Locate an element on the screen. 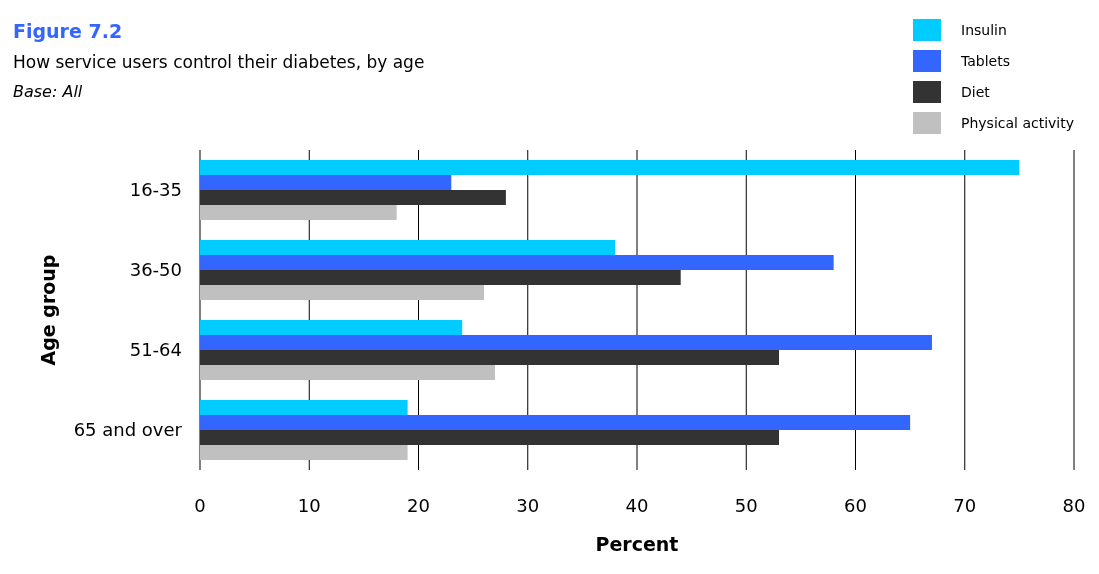 This screenshot has height=574, width=1099. x-tick-label: 0 is located at coordinates (200, 505).